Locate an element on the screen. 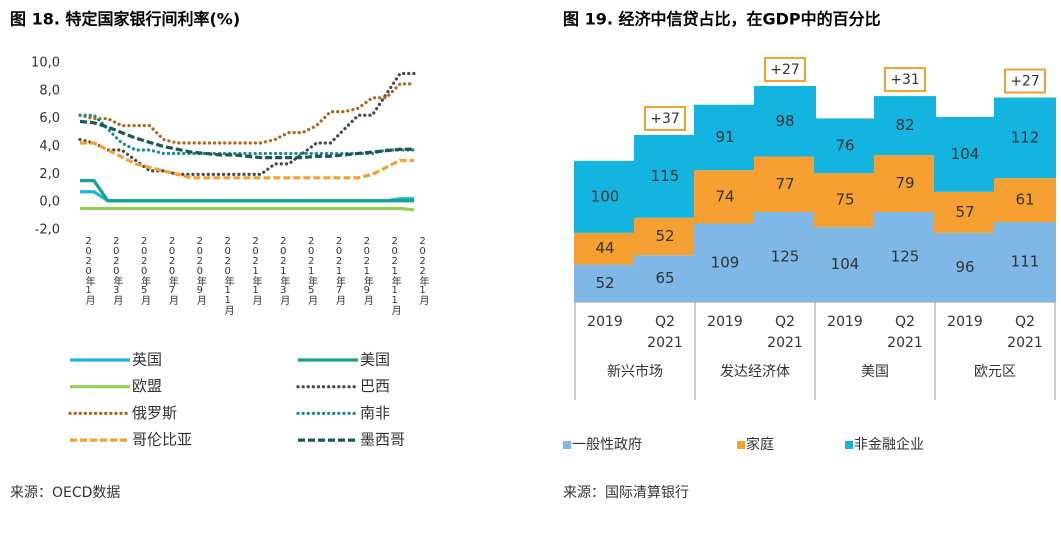  x-tick-label: 2021年7月 is located at coordinates (339, 270).